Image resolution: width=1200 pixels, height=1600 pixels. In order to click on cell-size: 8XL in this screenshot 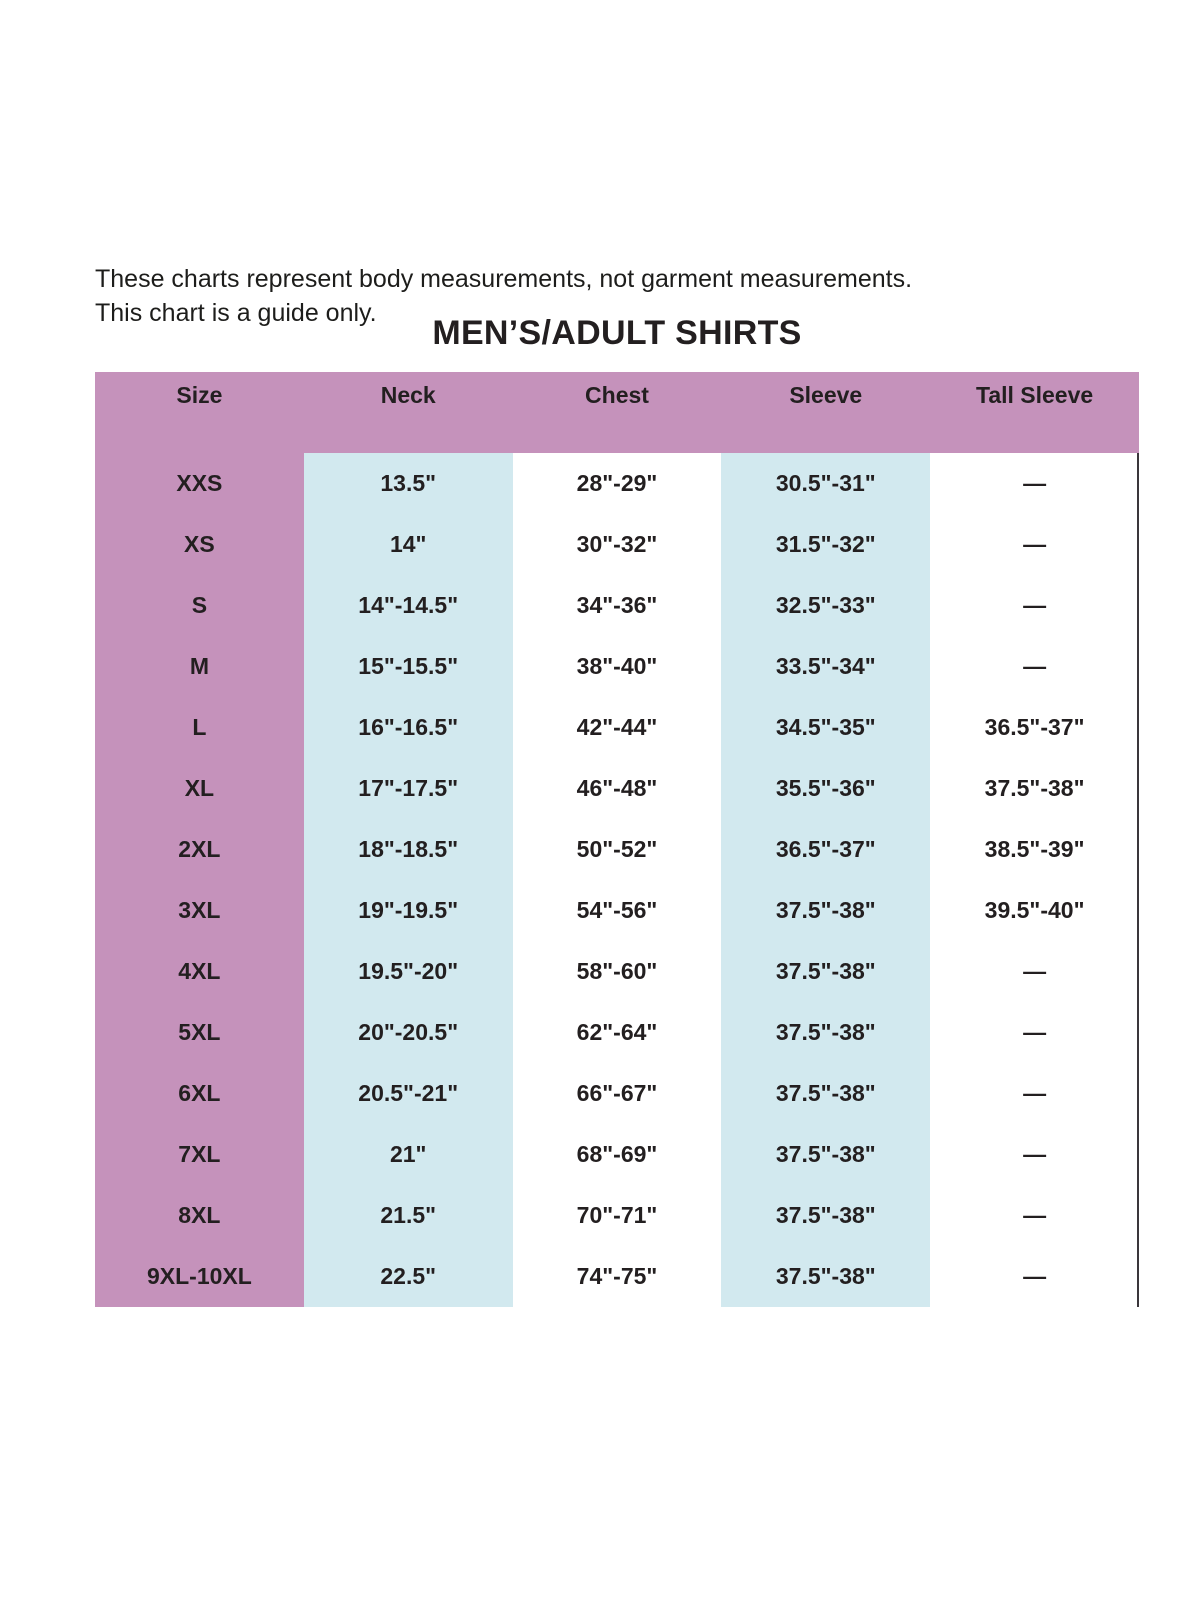, I will do `click(199, 1215)`.